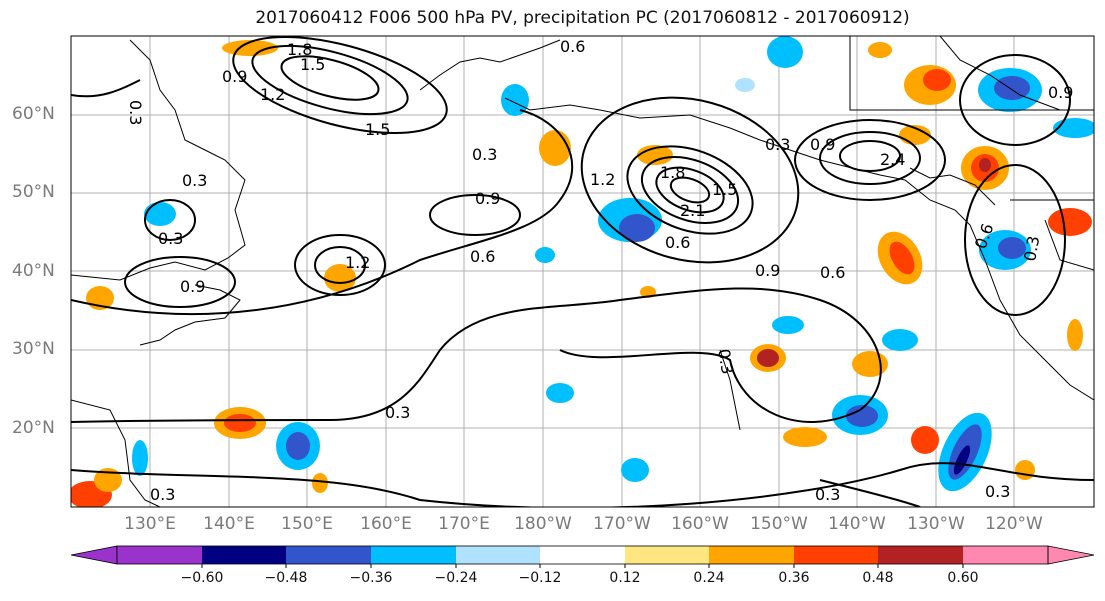 The image size is (1105, 601). What do you see at coordinates (33, 271) in the screenshot?
I see `lat-label: 40°N` at bounding box center [33, 271].